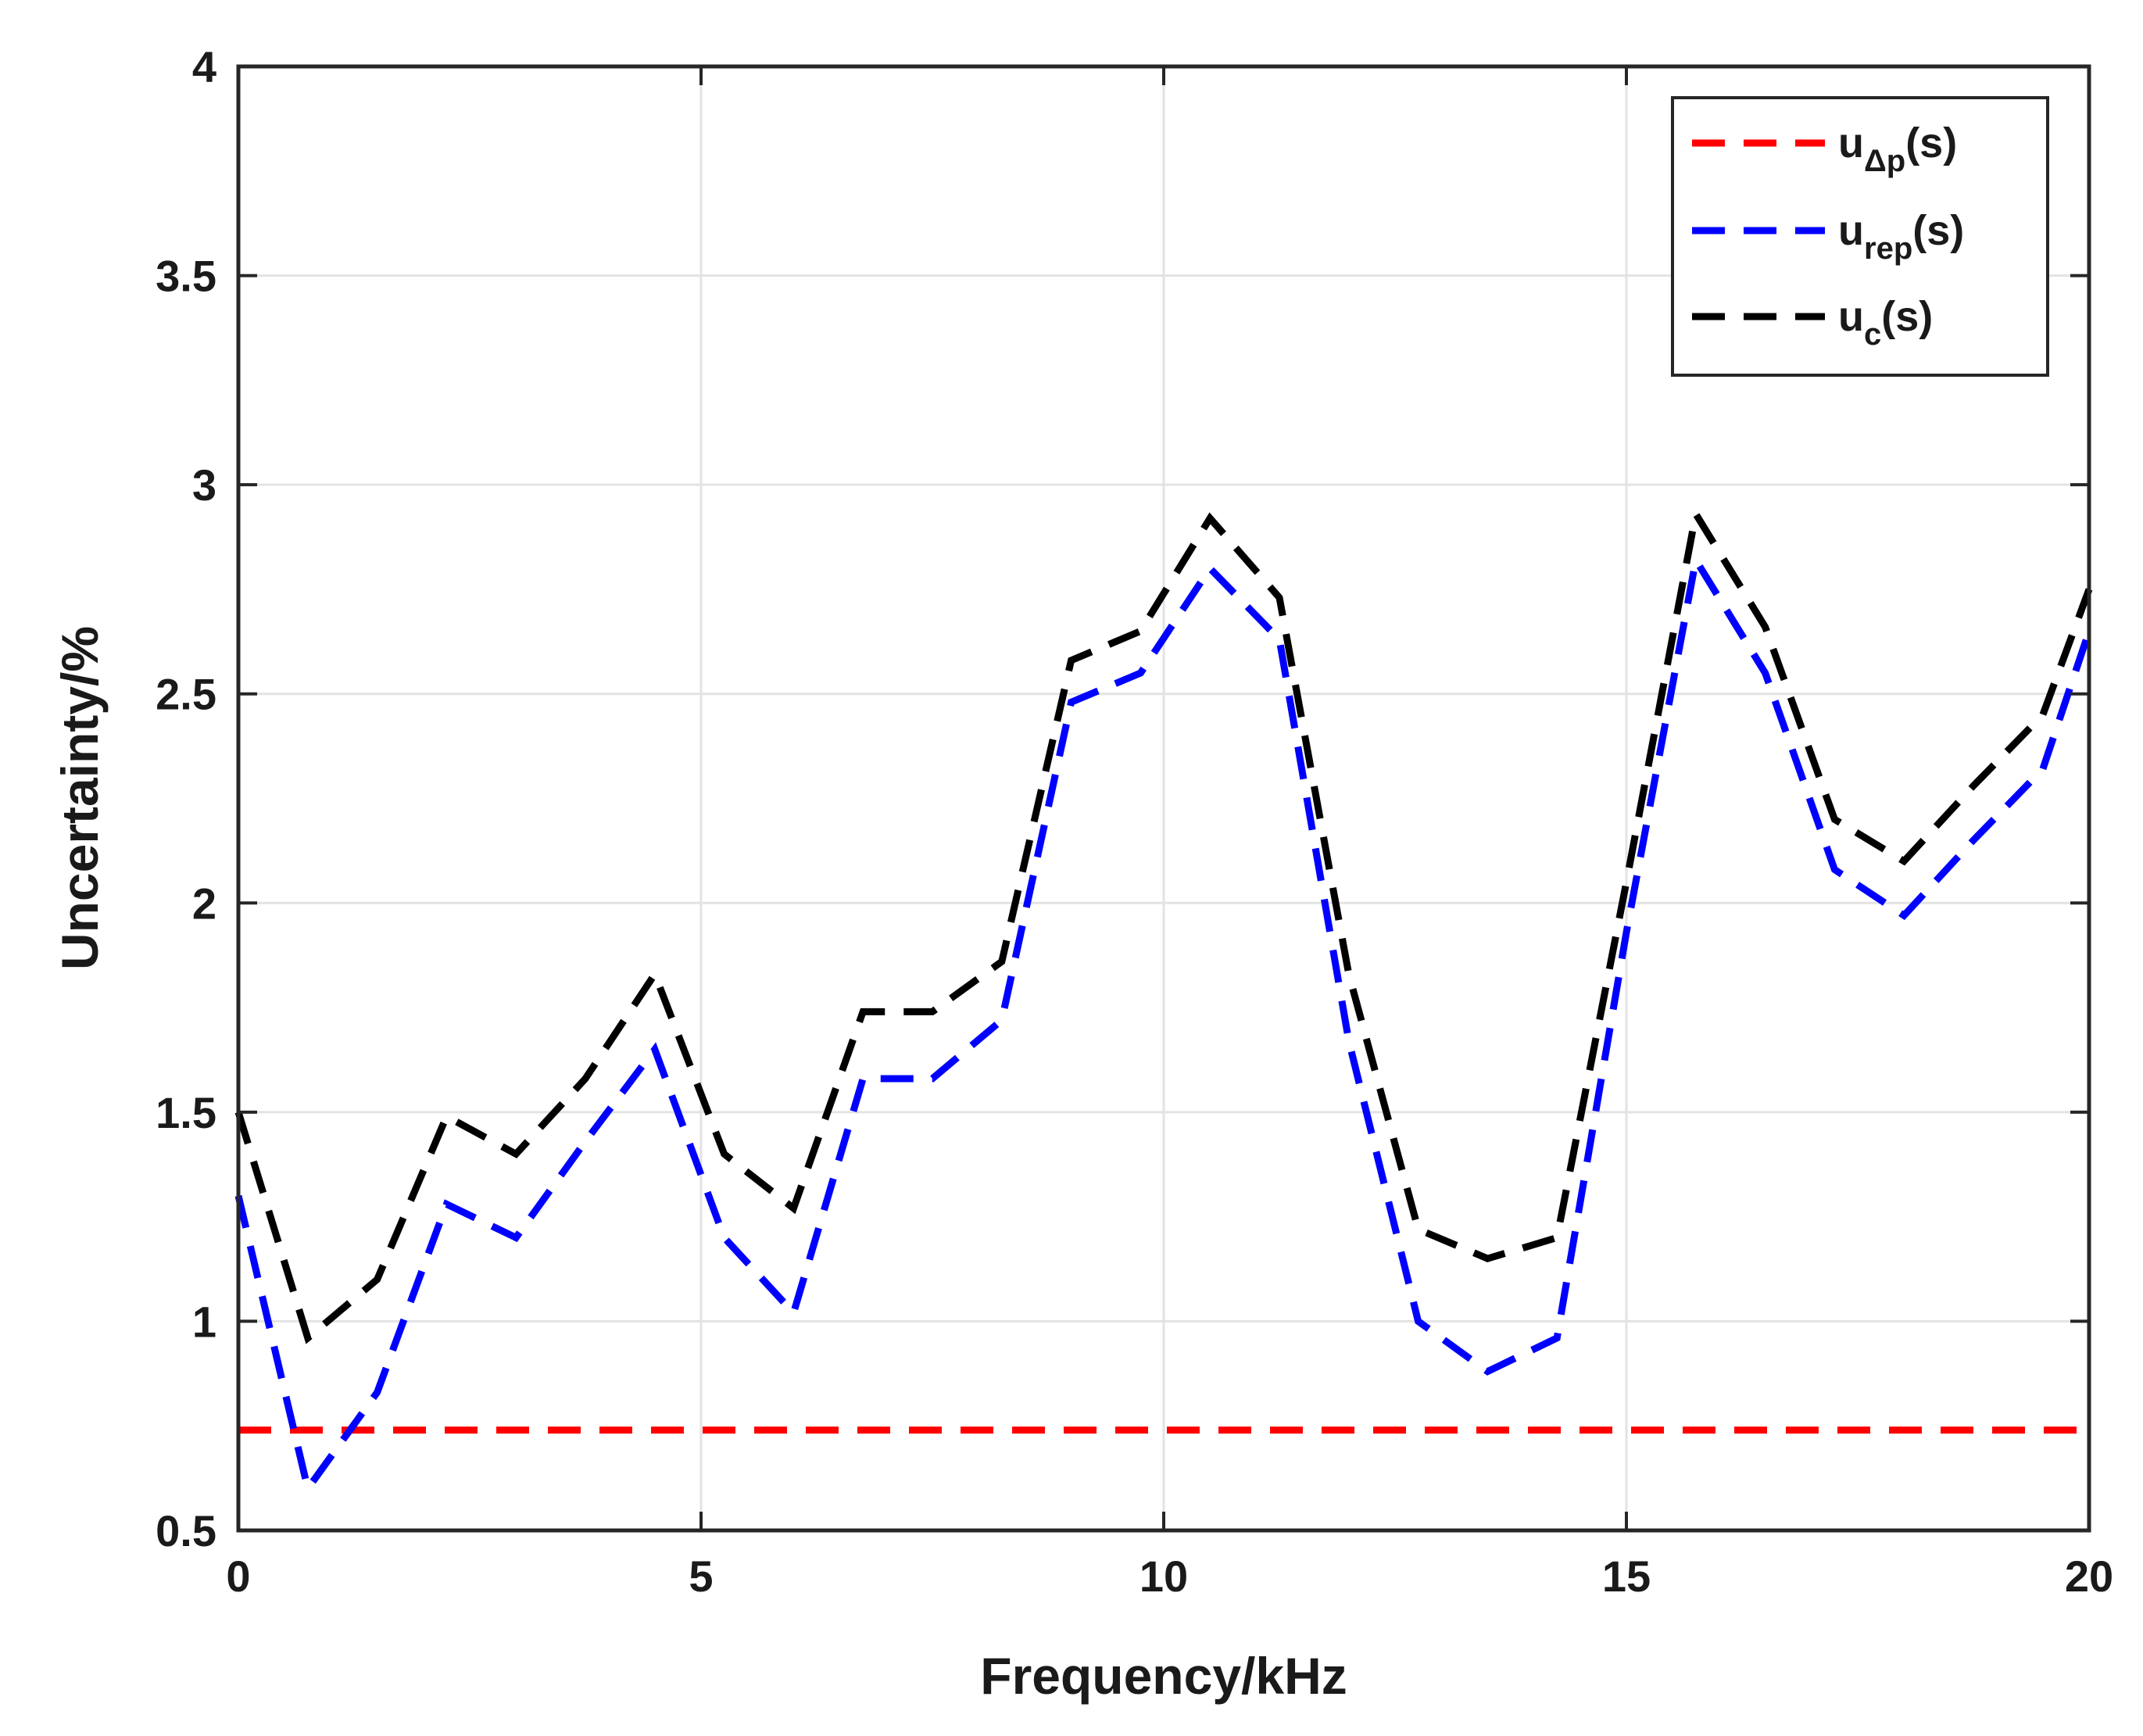  Describe the element at coordinates (2089, 1576) in the screenshot. I see `x-tick-label: 20` at that location.